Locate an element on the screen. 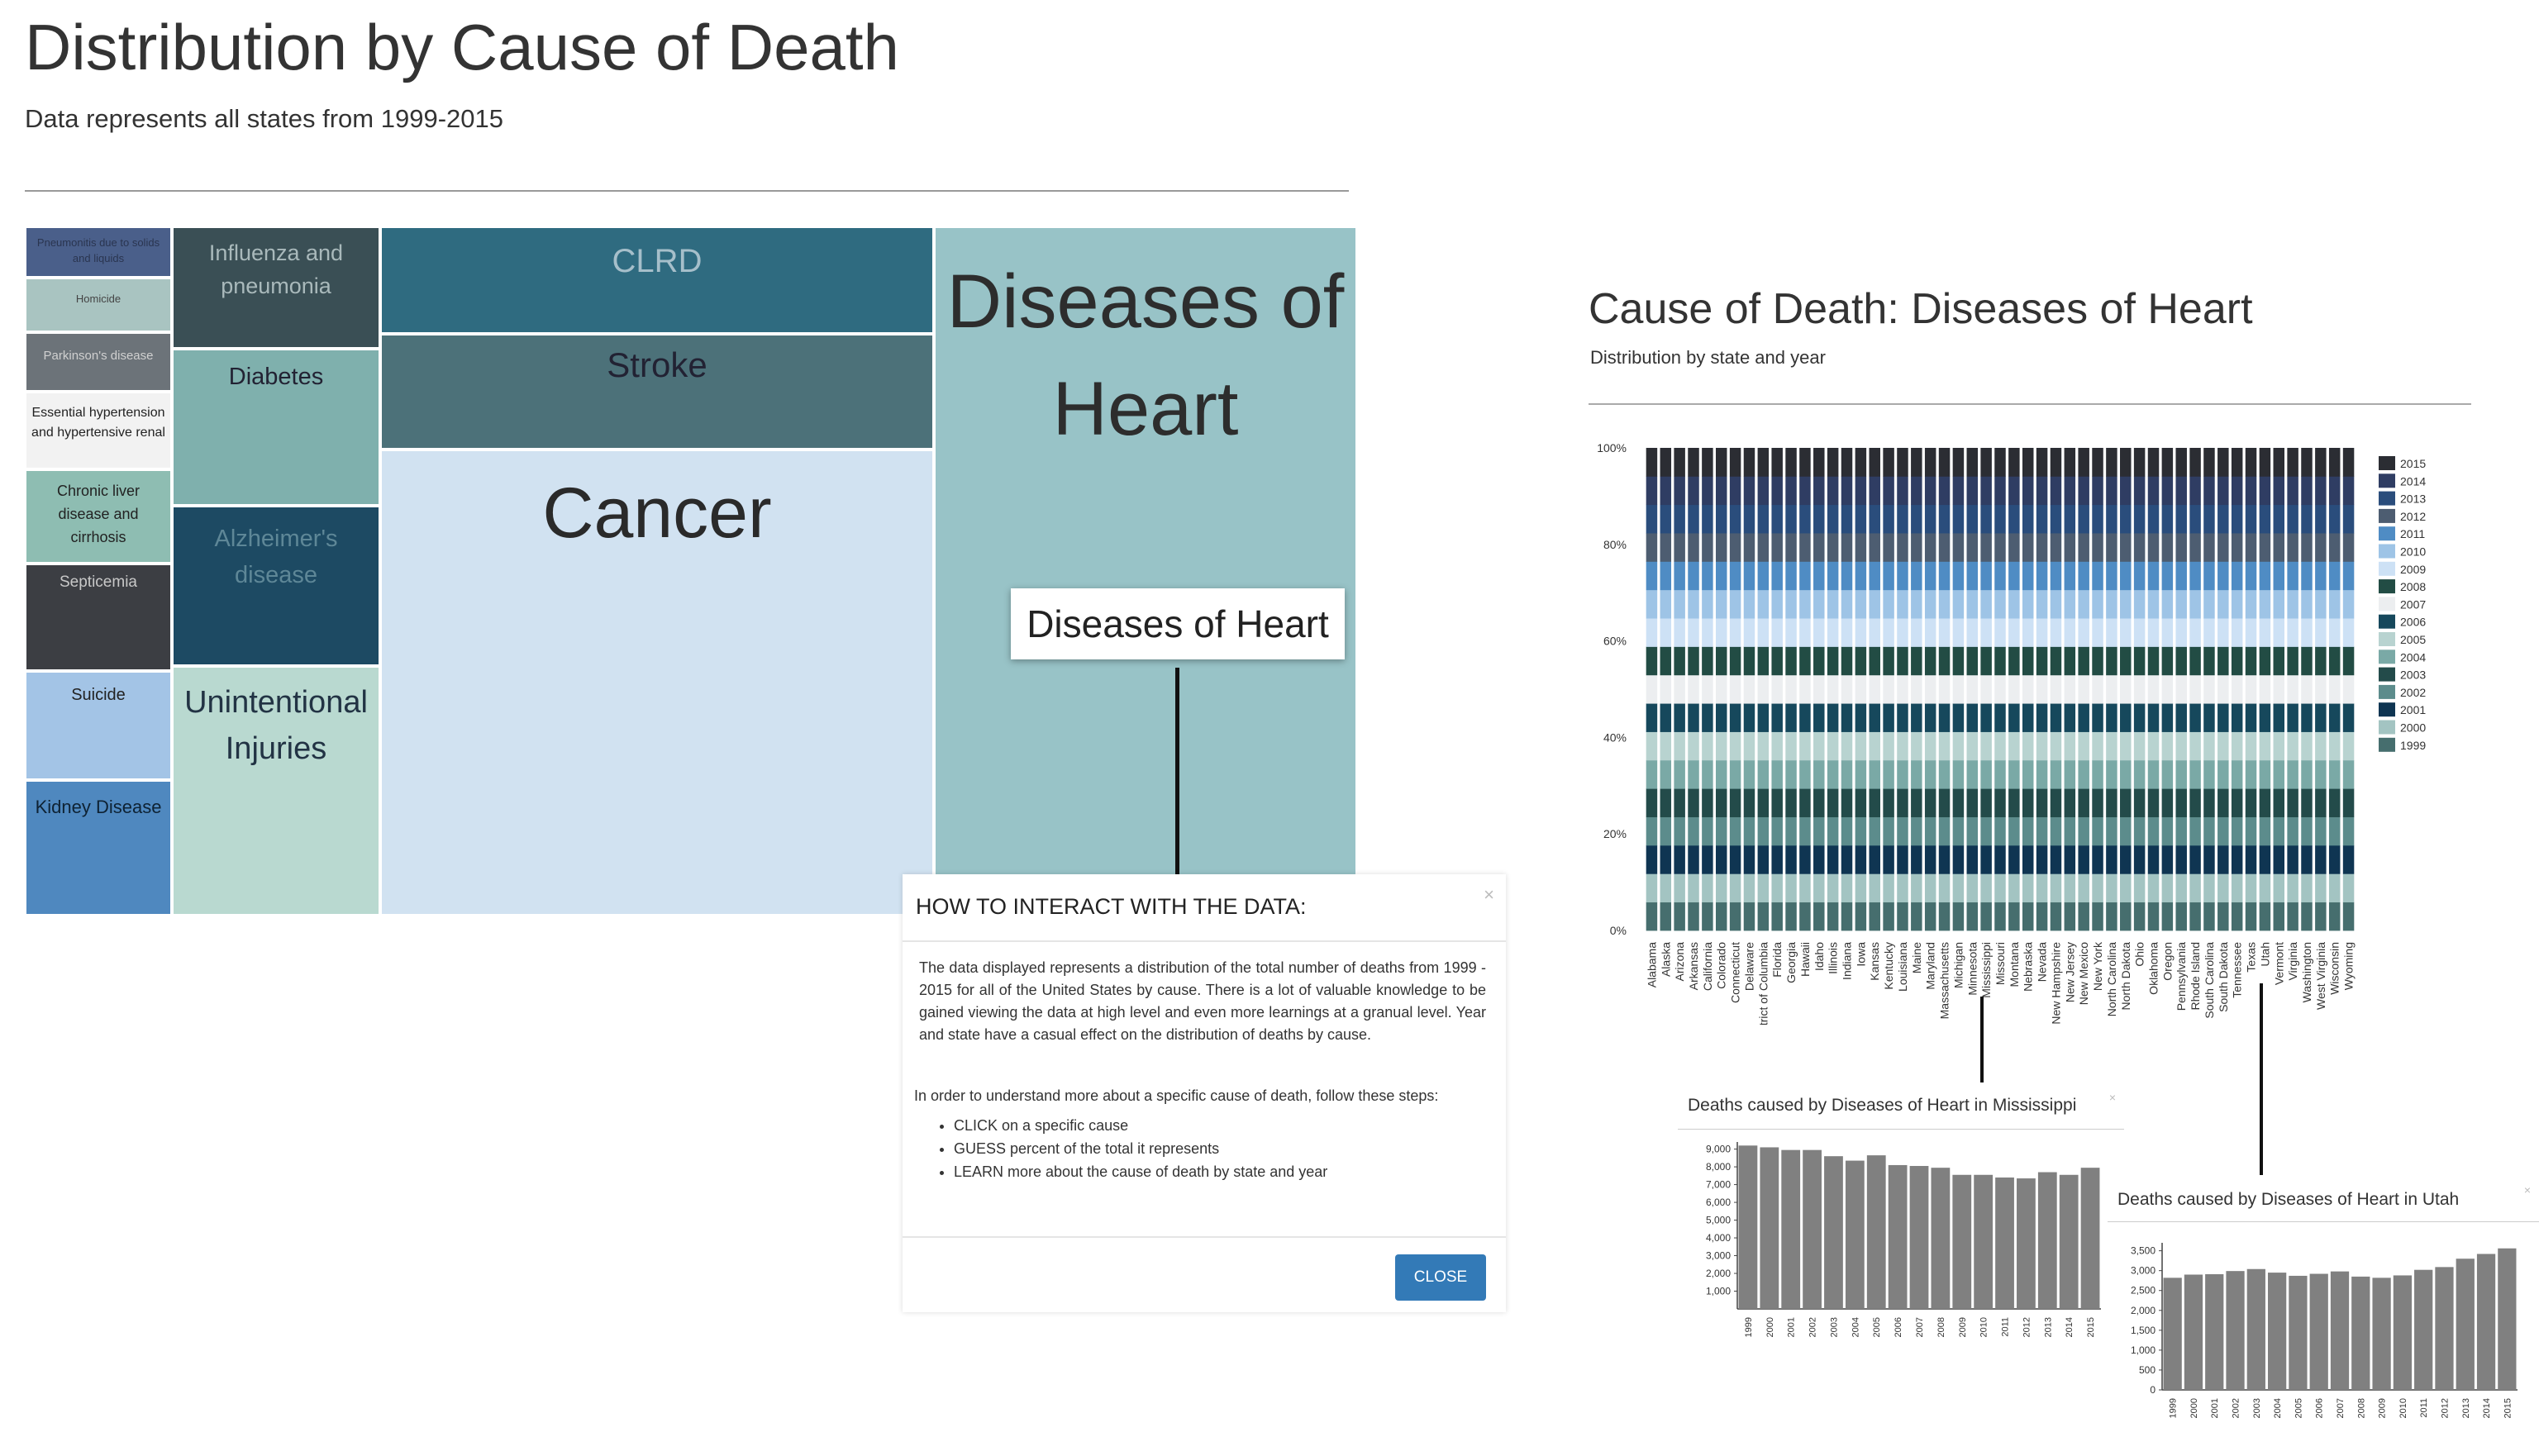  legend-label: 1999 is located at coordinates (2413, 745).